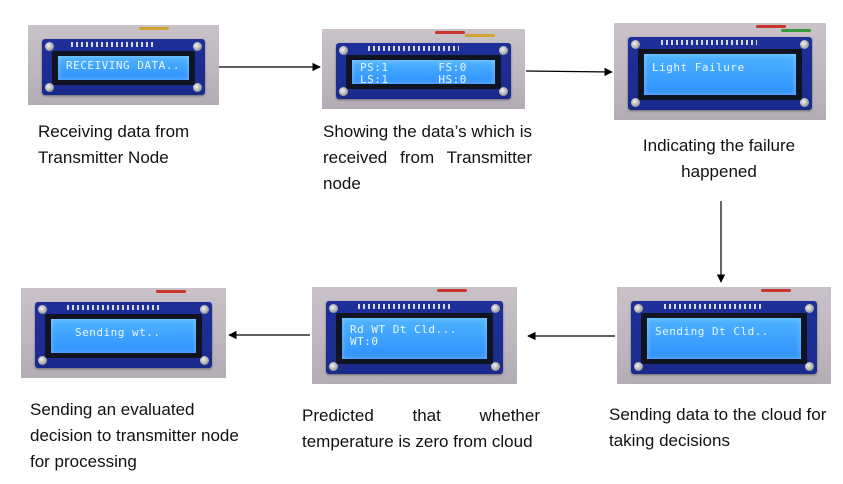 The height and width of the screenshot is (484, 843). I want to click on lcd-screen: Sending wt.., so click(123, 336).